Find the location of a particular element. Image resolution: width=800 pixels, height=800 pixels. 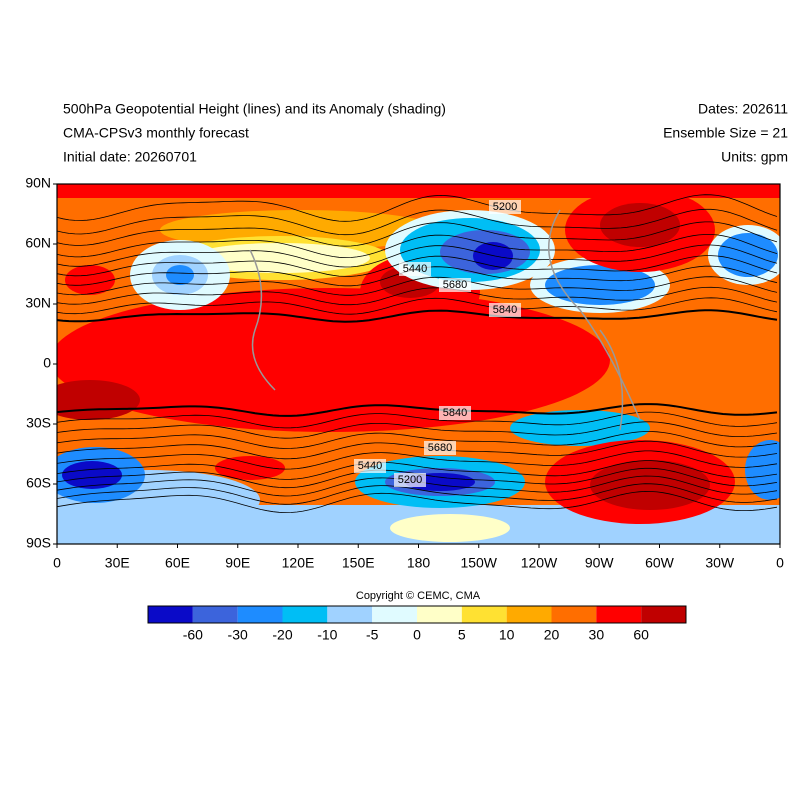

lon-label: 180 is located at coordinates (419, 563).